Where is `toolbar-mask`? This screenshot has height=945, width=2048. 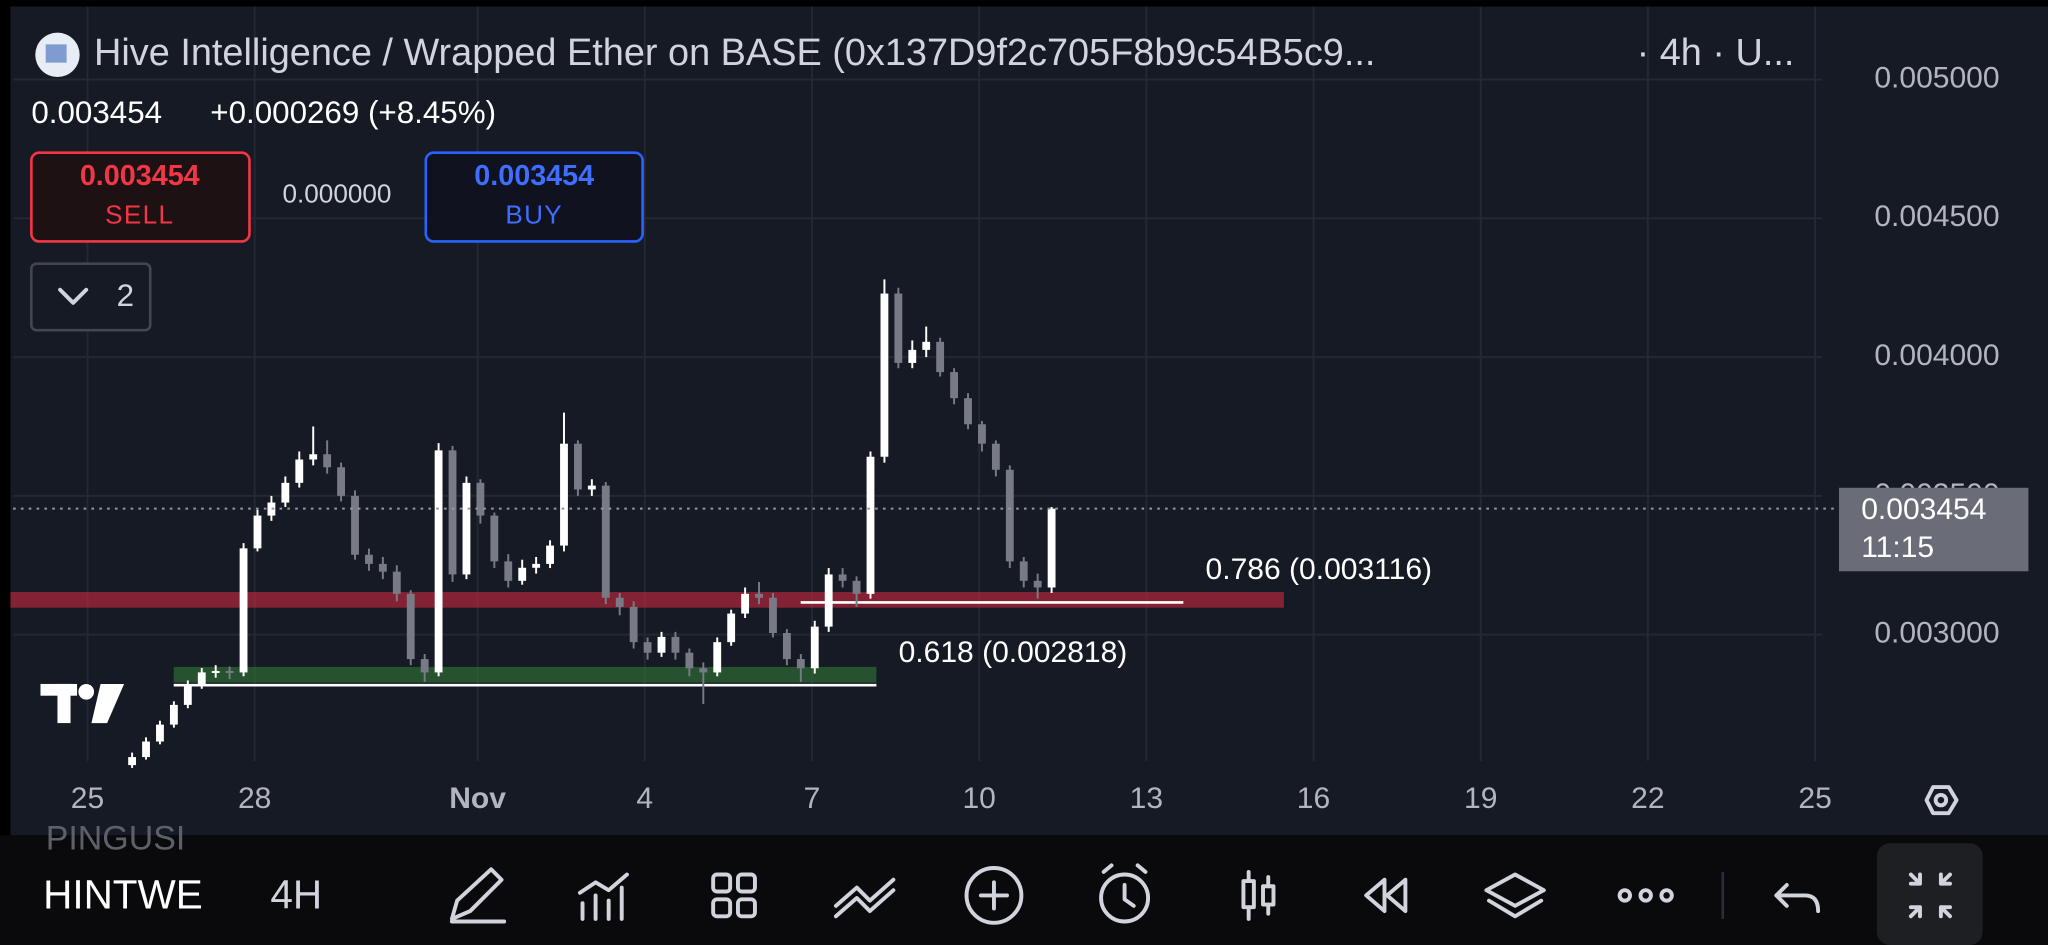
toolbar-mask is located at coordinates (209, 872).